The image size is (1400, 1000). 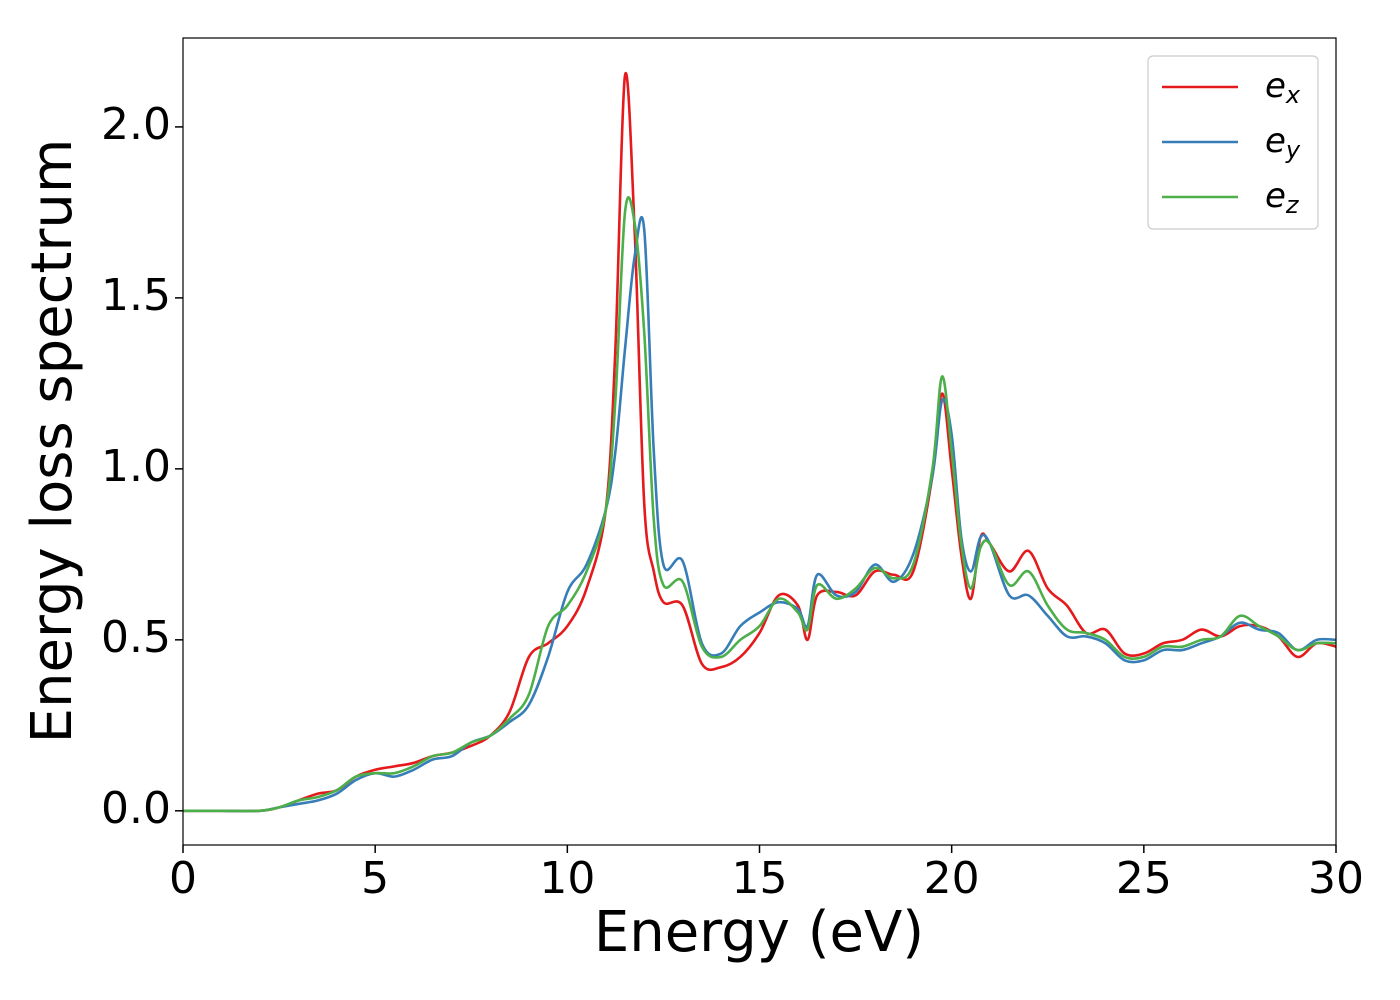 I want to click on x-tick-label: 15, so click(x=760, y=878).